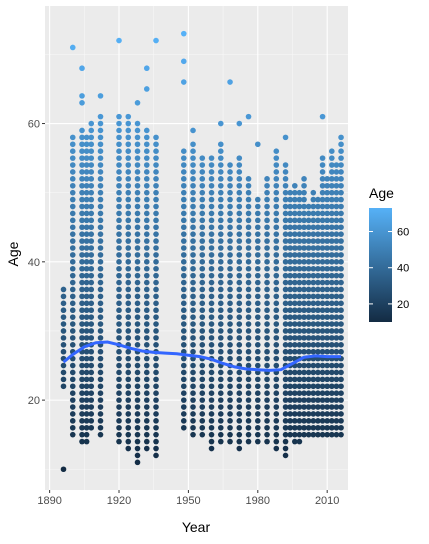  Describe the element at coordinates (389, 269) in the screenshot. I see `legend-ticks: 20 40 60` at that location.